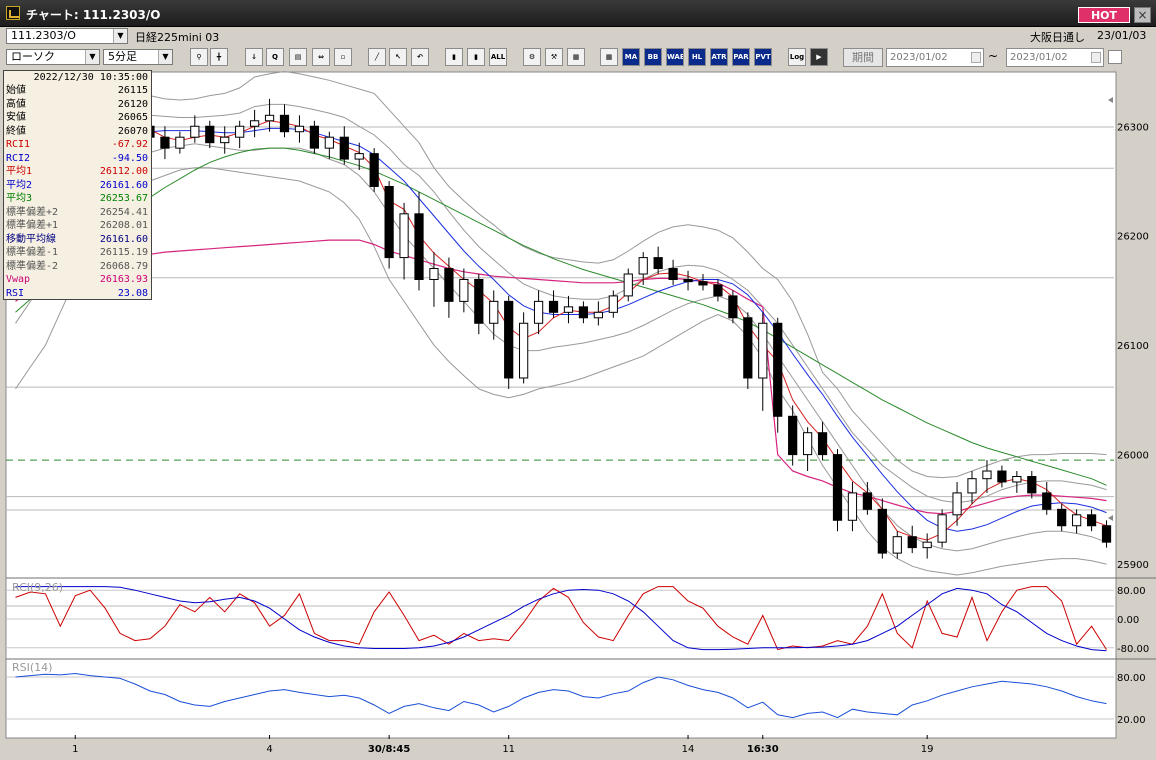 This screenshot has width=1156, height=760. I want to click on x-tick-label: 30/8:45, so click(389, 749).